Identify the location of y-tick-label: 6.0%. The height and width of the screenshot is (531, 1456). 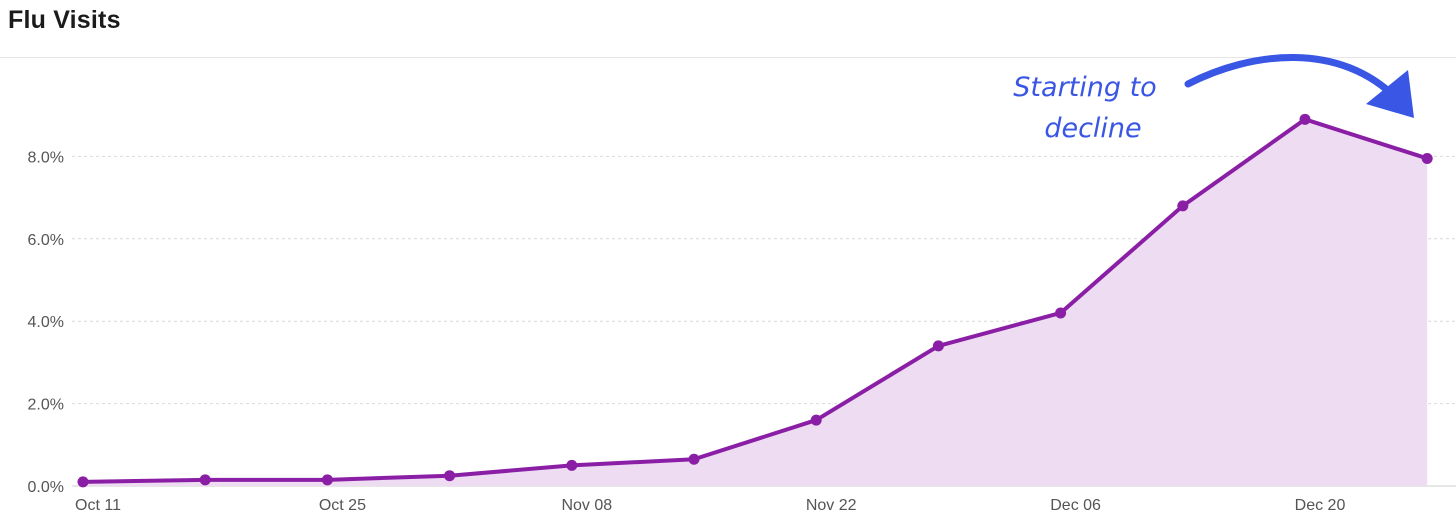
(46, 240).